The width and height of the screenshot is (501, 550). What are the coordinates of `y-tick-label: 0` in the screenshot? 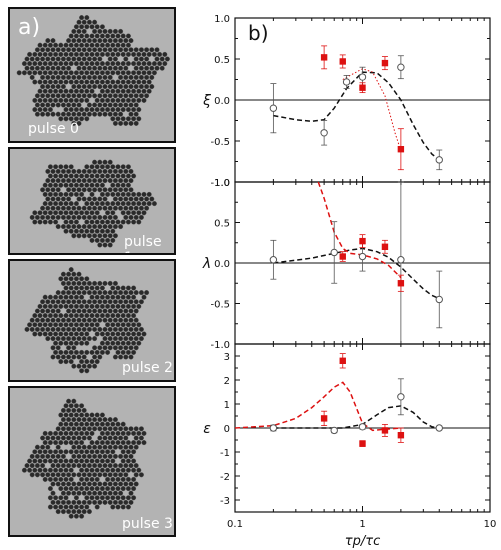 It's located at (227, 429).